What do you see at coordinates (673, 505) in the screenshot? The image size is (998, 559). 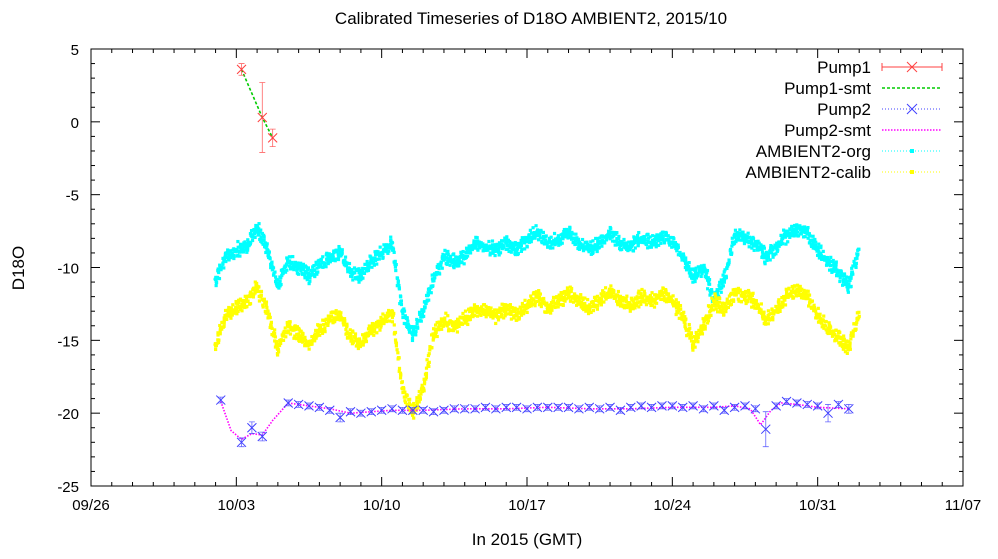 I see `x-tick-label: 10/24` at bounding box center [673, 505].